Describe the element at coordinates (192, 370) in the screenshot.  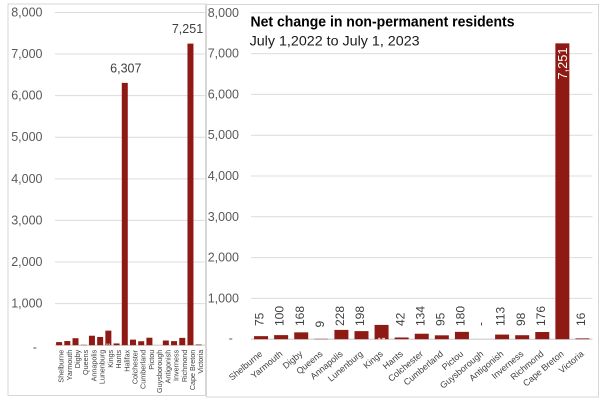
I see `svg-text: Cape Breton` at that location.